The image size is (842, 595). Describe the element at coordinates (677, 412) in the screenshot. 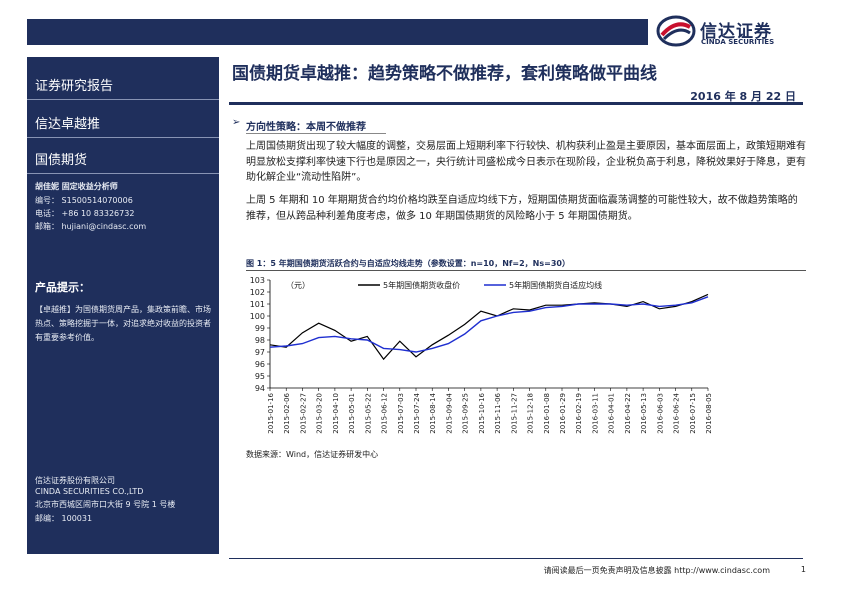

I see `x-tick-label: 2016-06-24` at that location.